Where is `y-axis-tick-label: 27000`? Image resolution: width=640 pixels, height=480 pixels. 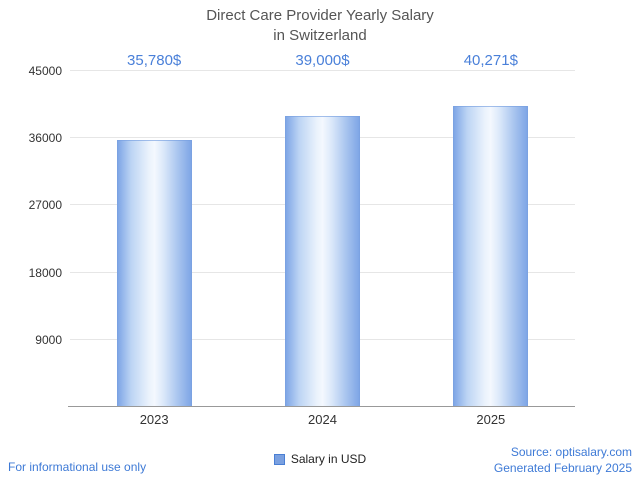
y-axis-tick-label: 27000 is located at coordinates (45, 205).